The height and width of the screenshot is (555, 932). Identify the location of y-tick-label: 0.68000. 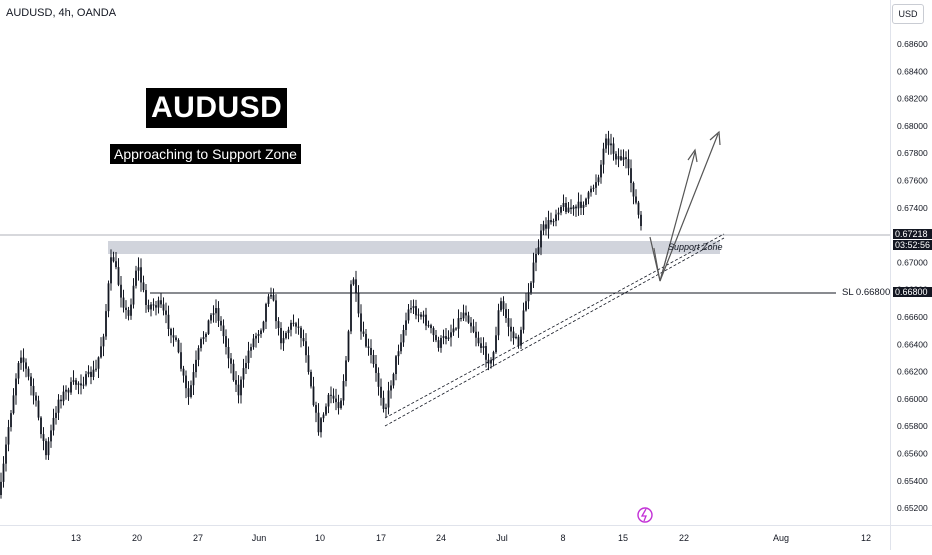
(912, 126).